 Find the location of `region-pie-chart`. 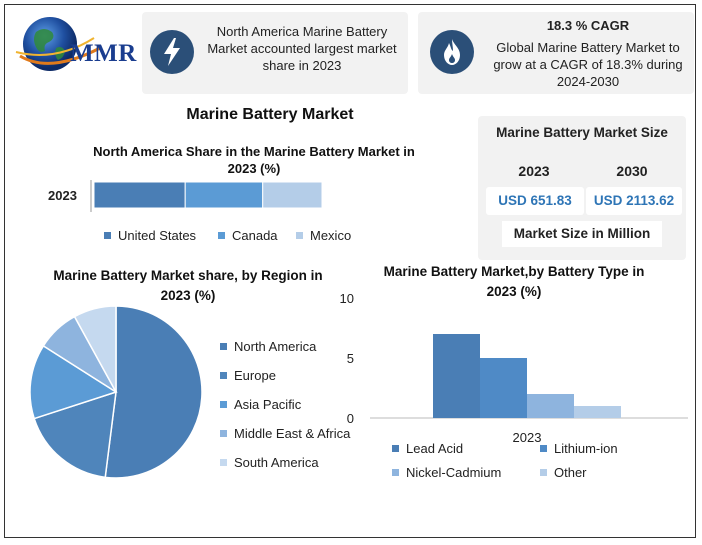

region-pie-chart is located at coordinates (116, 392).